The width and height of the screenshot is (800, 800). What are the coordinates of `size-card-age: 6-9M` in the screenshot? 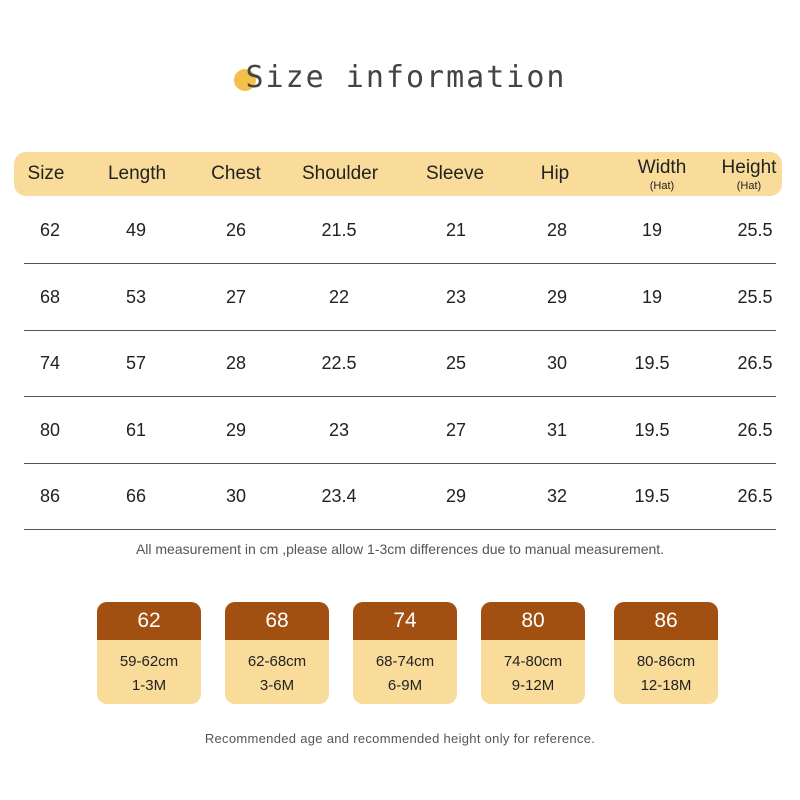 It's located at (405, 685).